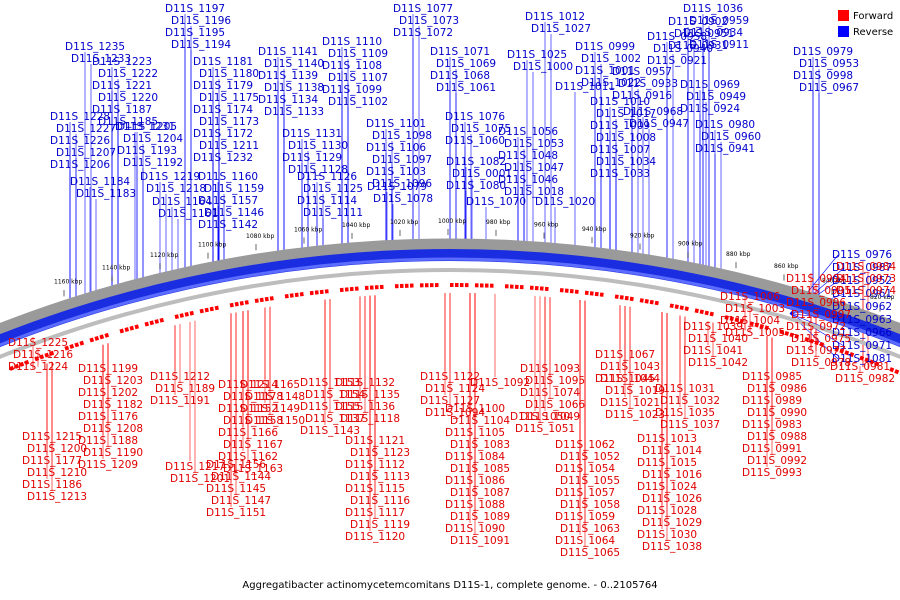  I want to click on gene-label-reverse: D11S_1099, so click(352, 90).